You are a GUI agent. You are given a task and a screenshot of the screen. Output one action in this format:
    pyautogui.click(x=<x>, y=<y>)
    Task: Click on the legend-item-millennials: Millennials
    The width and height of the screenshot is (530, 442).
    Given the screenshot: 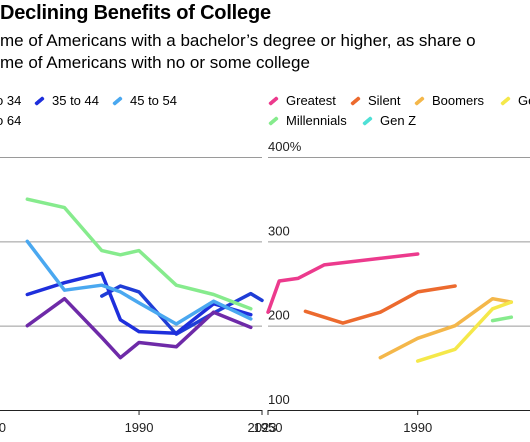 What is the action you would take?
    pyautogui.click(x=307, y=120)
    